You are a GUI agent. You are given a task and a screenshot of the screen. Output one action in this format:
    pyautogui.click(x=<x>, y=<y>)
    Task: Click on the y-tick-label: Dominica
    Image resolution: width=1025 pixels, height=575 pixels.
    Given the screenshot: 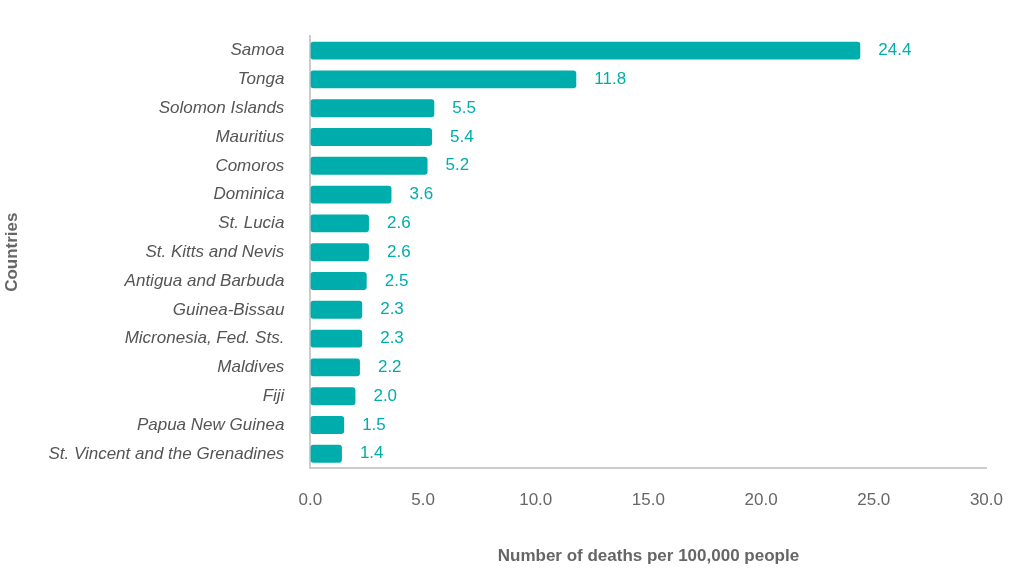 What is the action you would take?
    pyautogui.click(x=249, y=194)
    